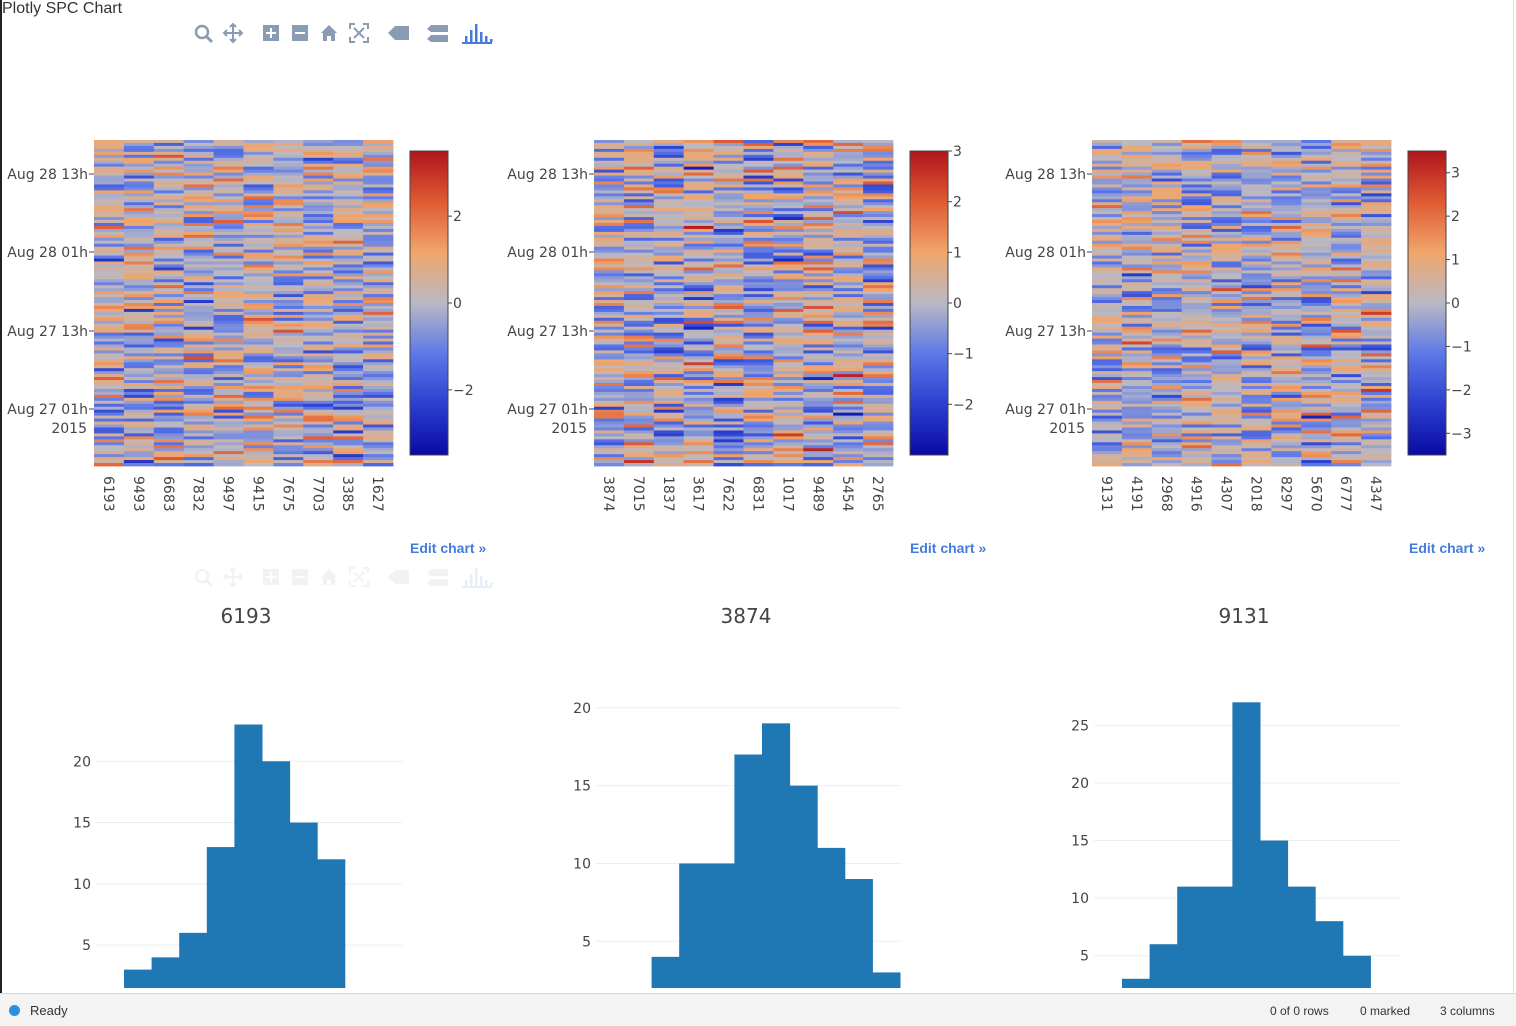 The width and height of the screenshot is (1516, 1026). I want to click on y-tick-label: 5, so click(586, 942).